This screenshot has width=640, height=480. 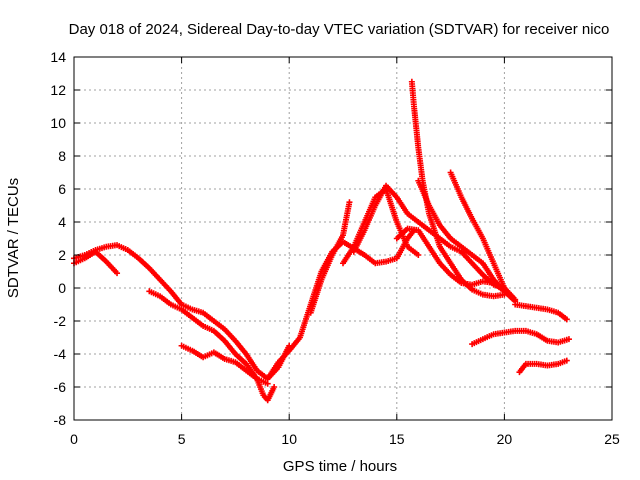 What do you see at coordinates (340, 466) in the screenshot?
I see `x-axis-label: GPS time / hours` at bounding box center [340, 466].